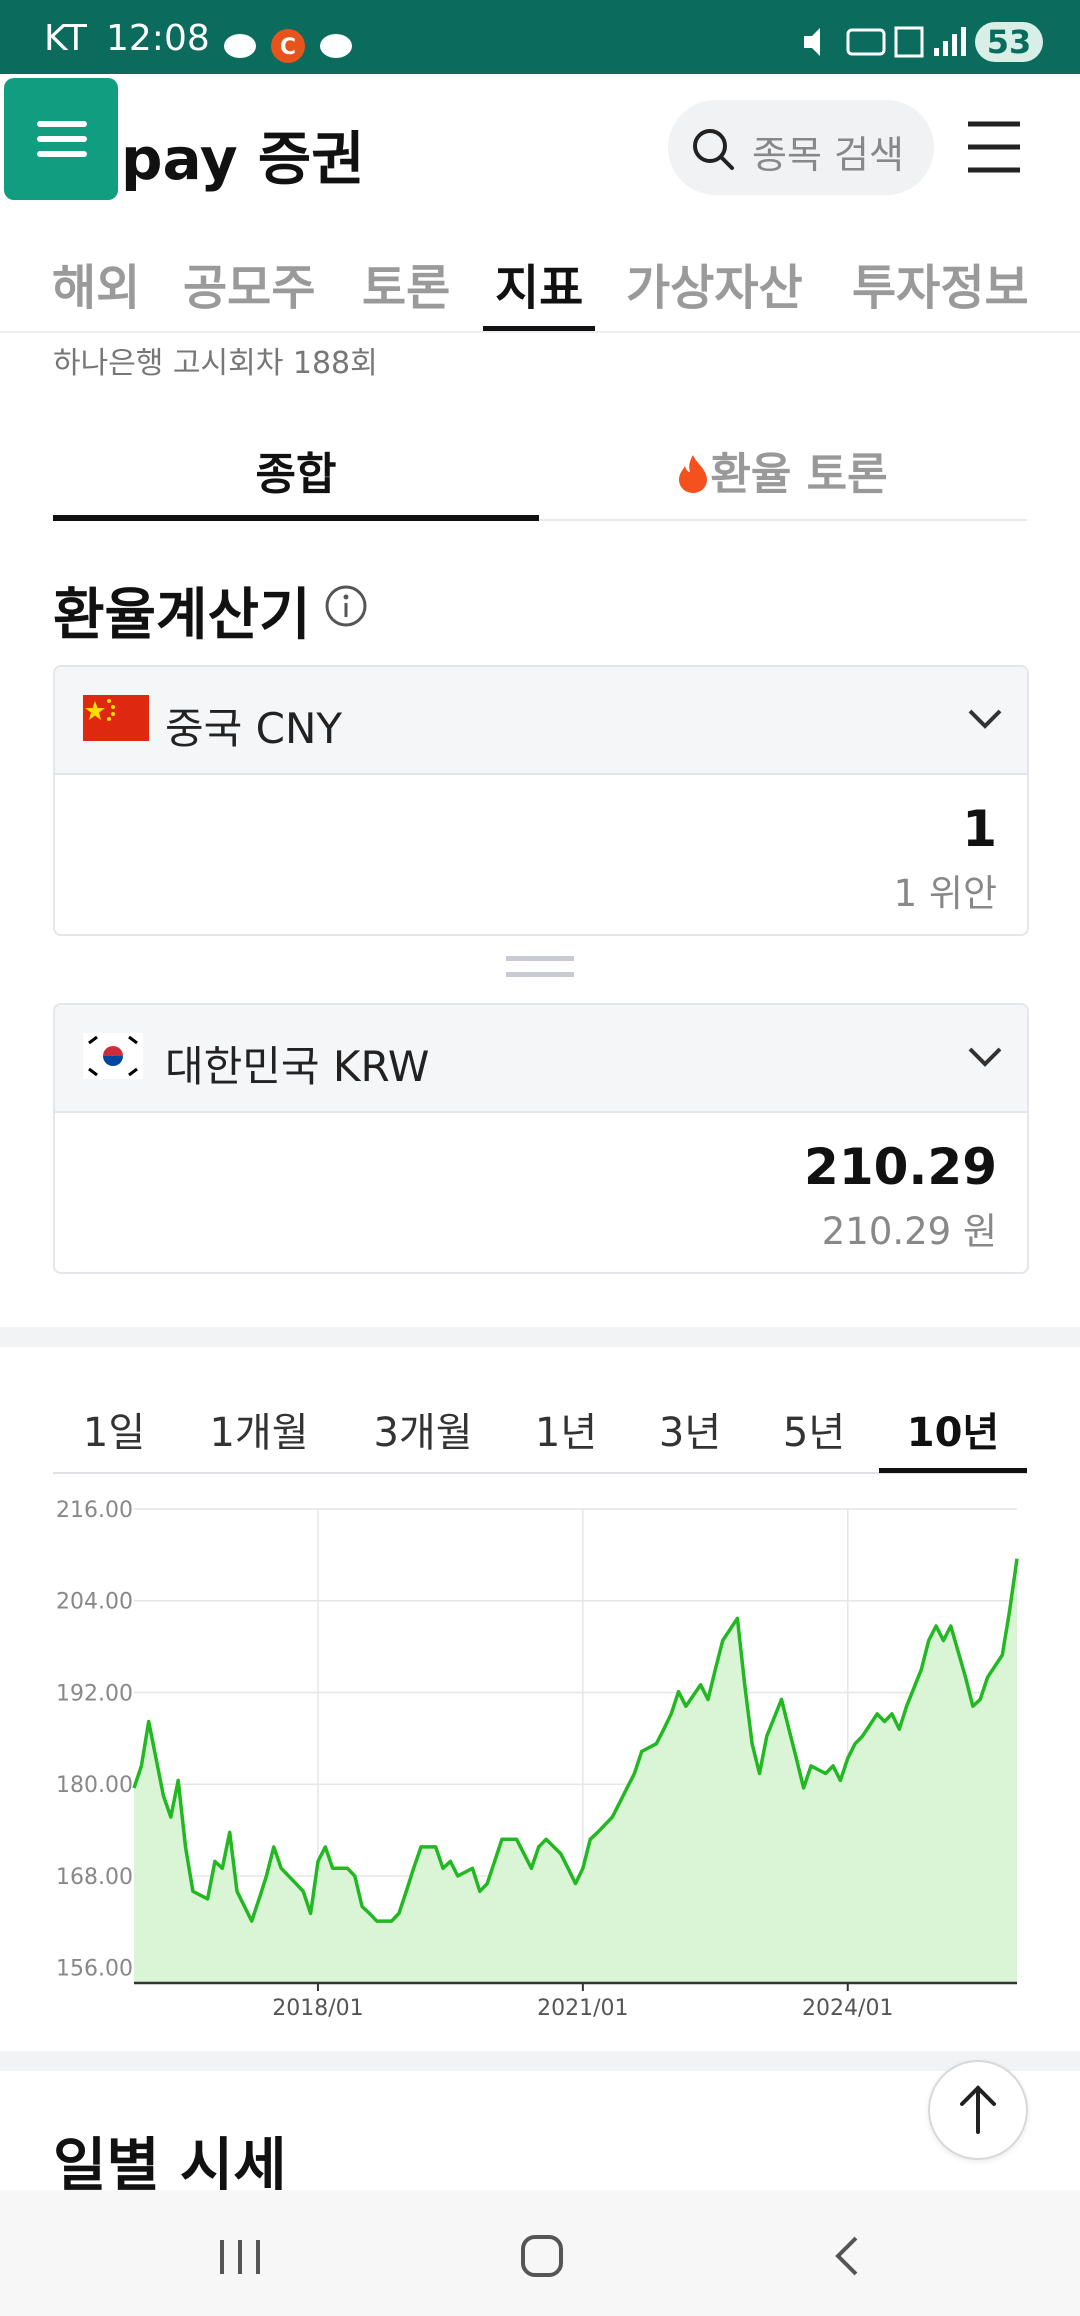  What do you see at coordinates (575, 1740) in the screenshot?
I see `line` at bounding box center [575, 1740].